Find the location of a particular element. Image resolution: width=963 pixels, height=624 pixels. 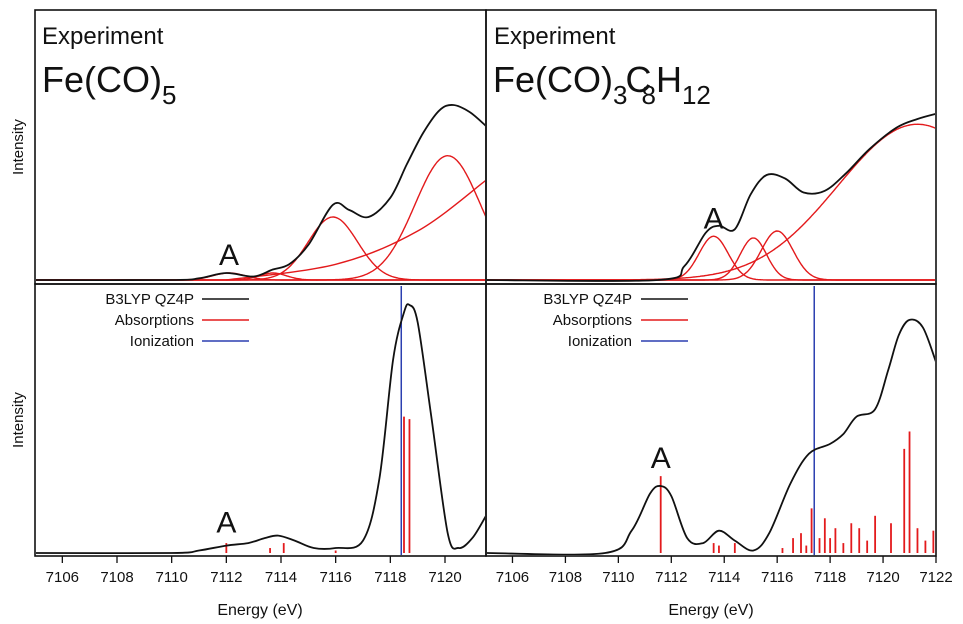

x-tick-label: 7122 is located at coordinates (935, 577).